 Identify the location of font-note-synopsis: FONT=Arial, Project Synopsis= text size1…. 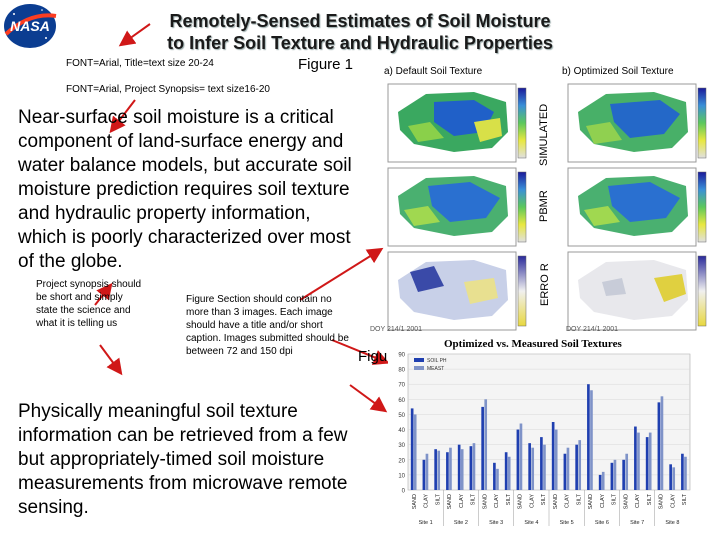
(168, 89).